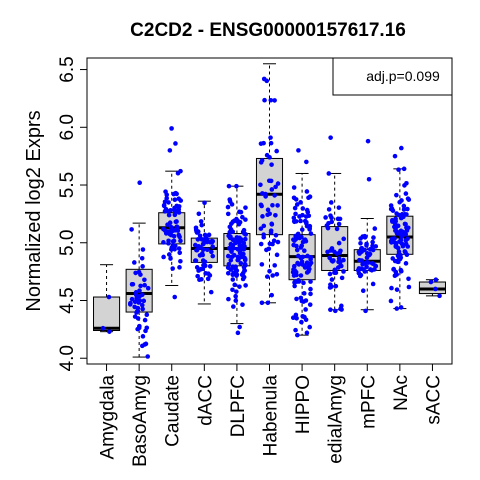 This screenshot has width=480, height=480. I want to click on points-nac, so click(400, 239).